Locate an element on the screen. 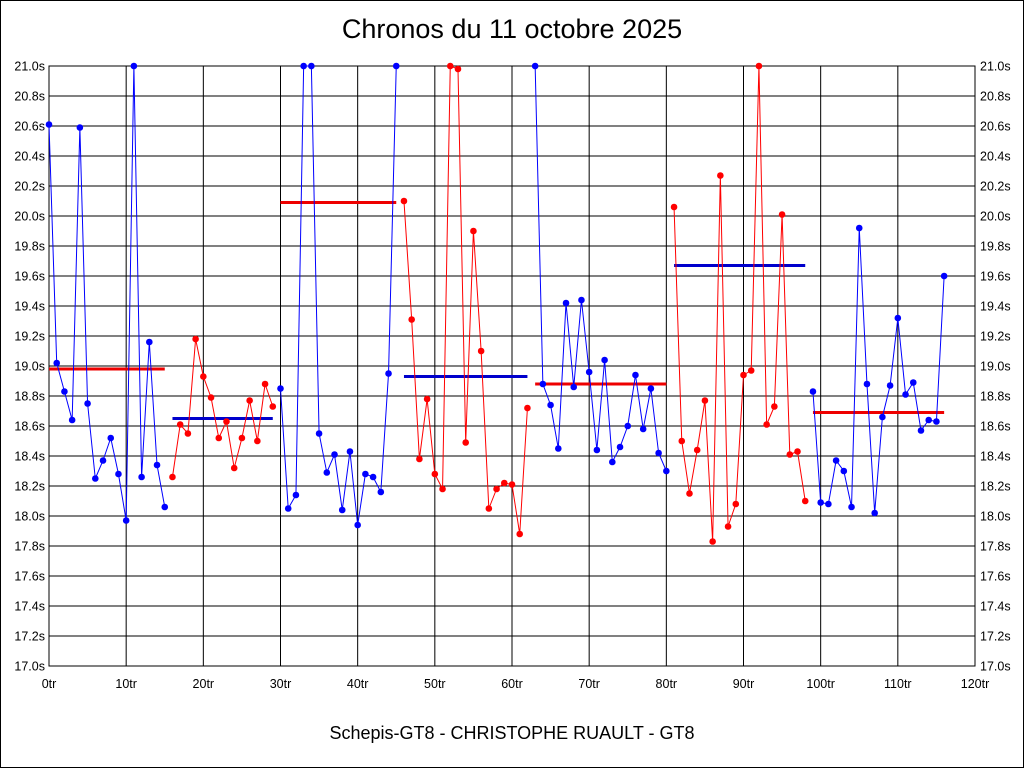  x-tick-label: 10tr is located at coordinates (126, 684).